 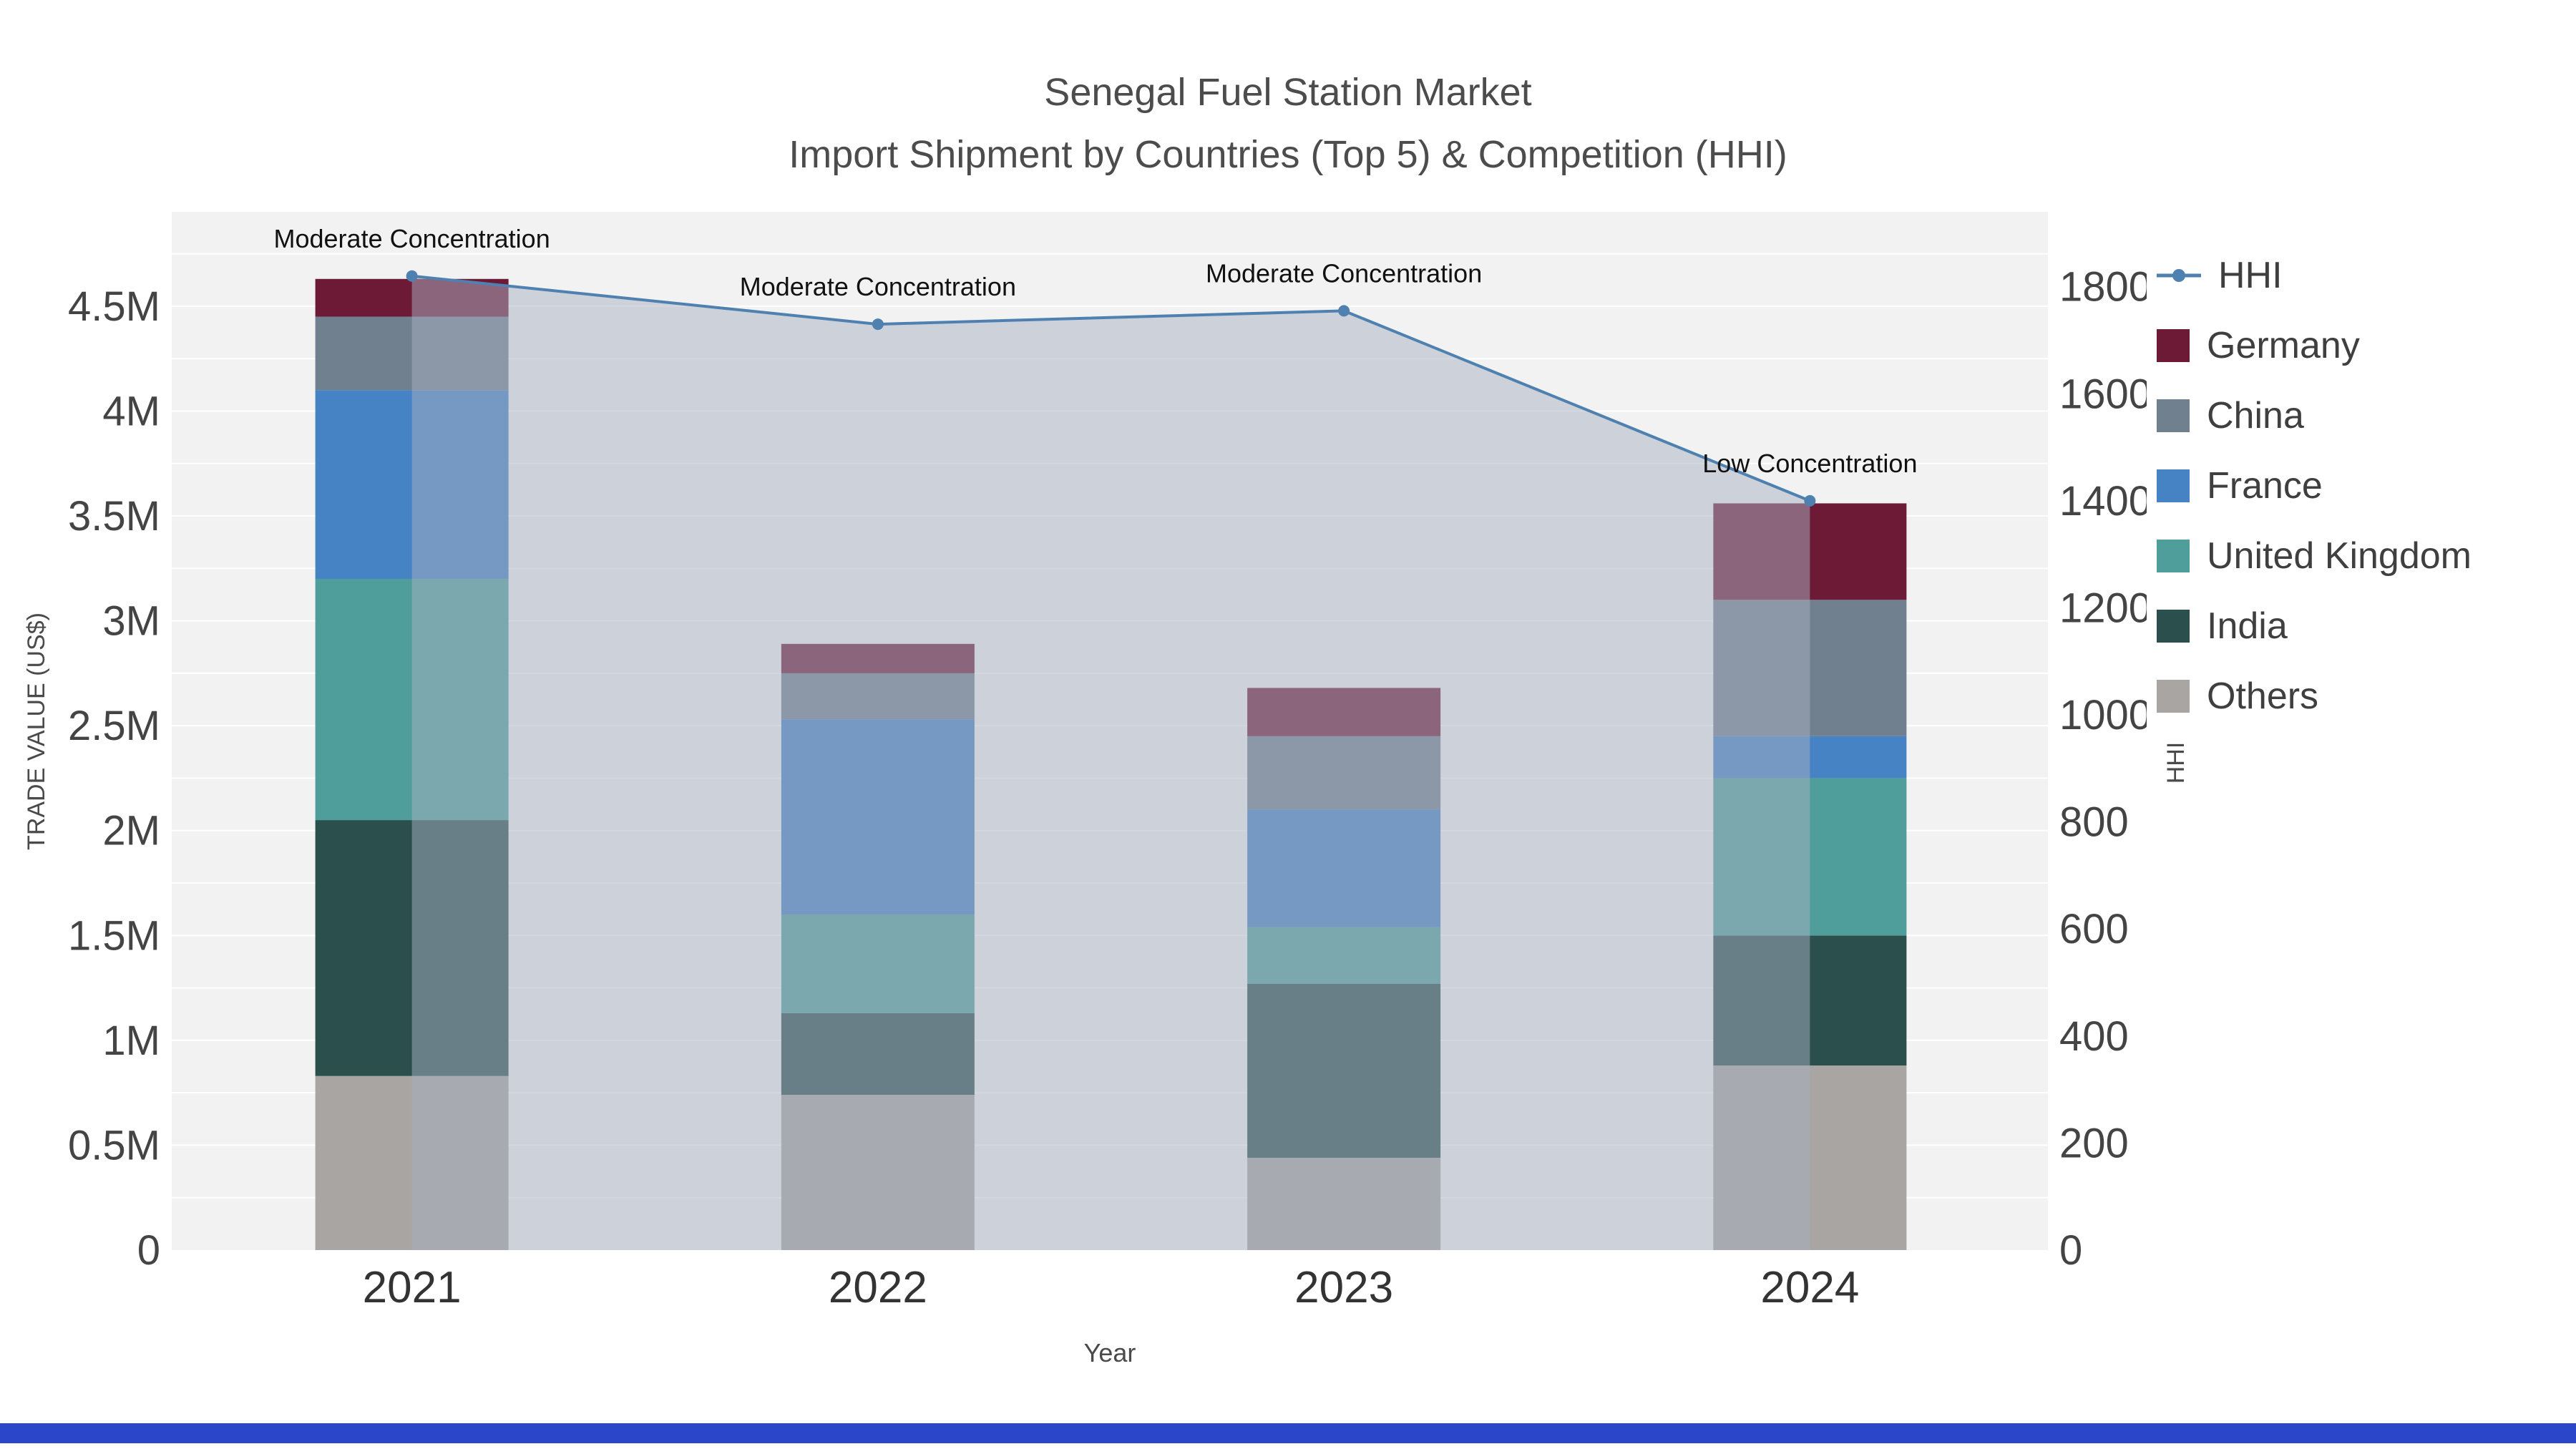 What do you see at coordinates (2094, 822) in the screenshot?
I see `right-tick-label: 800` at bounding box center [2094, 822].